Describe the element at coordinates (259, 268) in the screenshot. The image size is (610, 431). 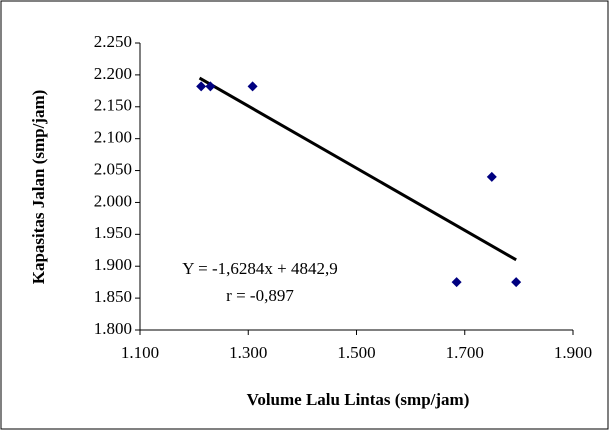
I see `equation-annotation: Y = -1,6284x + 4842,9` at that location.